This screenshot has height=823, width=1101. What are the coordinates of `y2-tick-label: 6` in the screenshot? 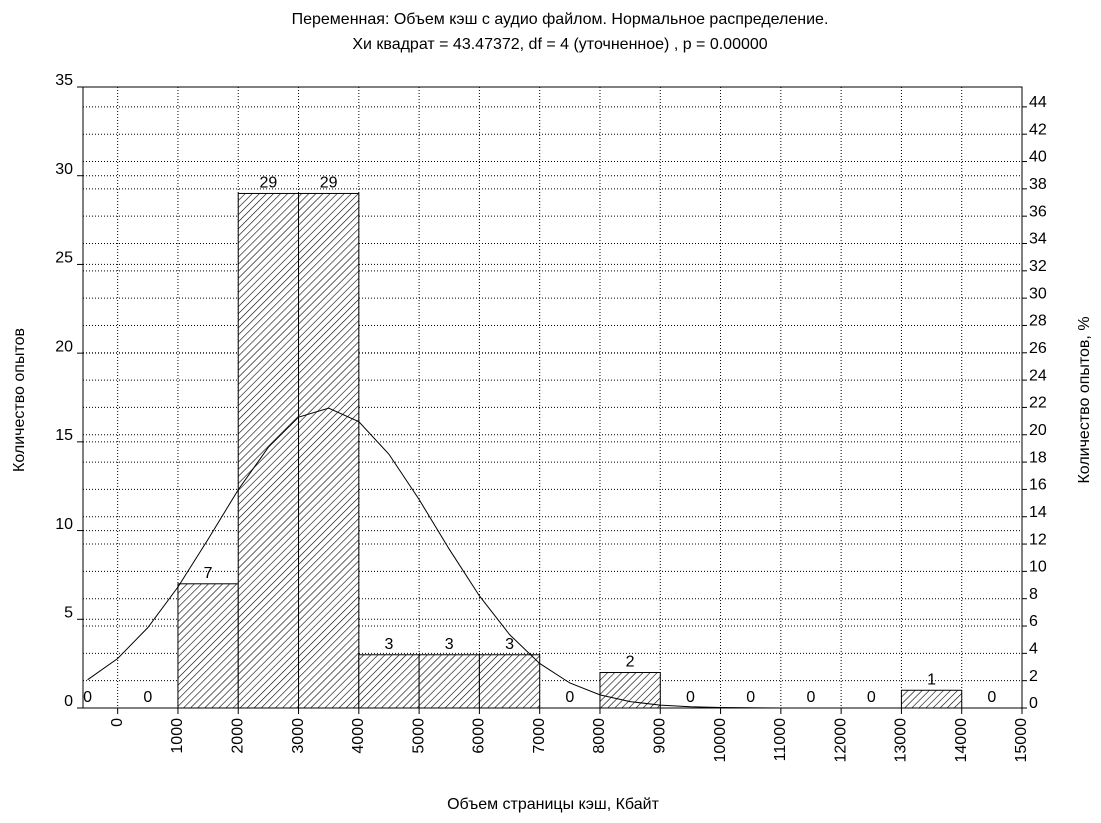 It's located at (1033, 621).